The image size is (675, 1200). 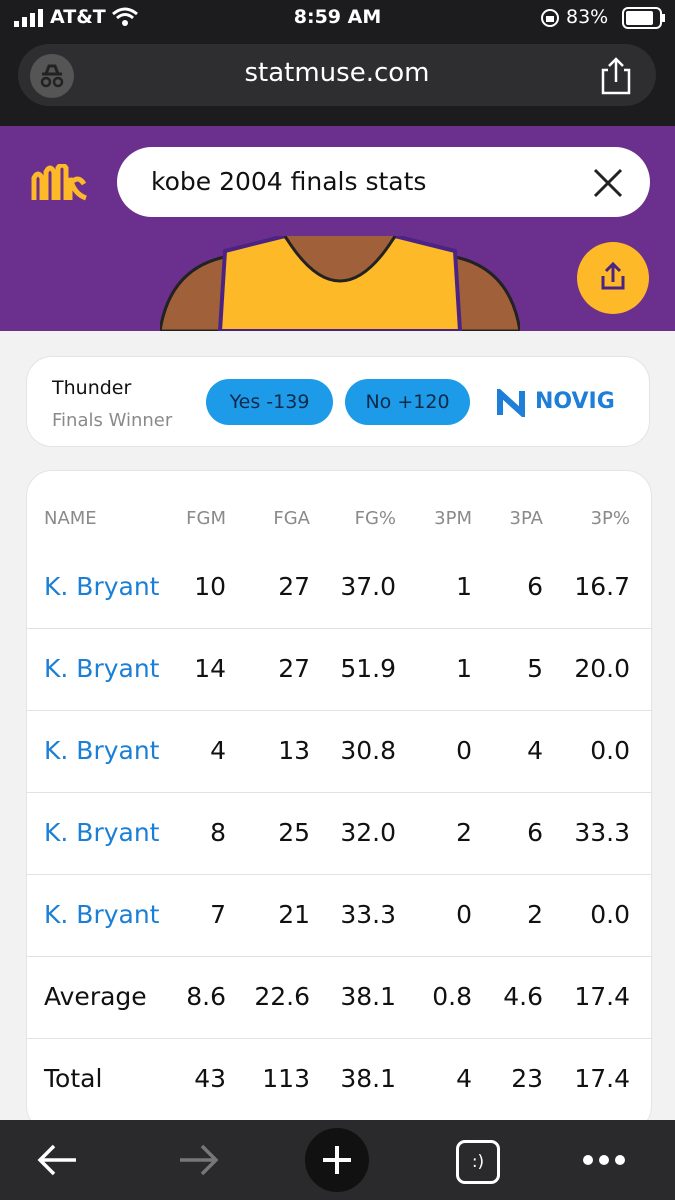 What do you see at coordinates (526, 518) in the screenshot?
I see `column-header: 3PA` at bounding box center [526, 518].